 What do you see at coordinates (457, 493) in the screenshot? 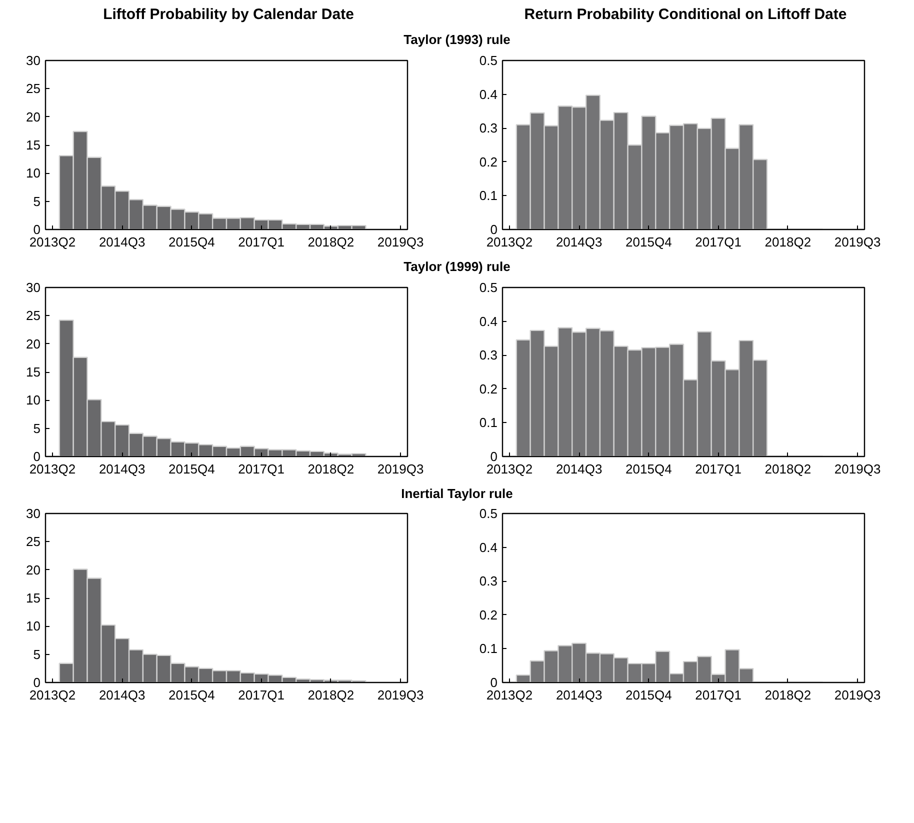
I see `text: Inertial Taylor rule` at bounding box center [457, 493].